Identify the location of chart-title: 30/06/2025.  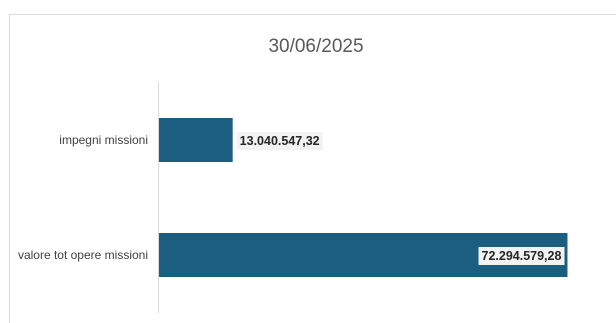
(315, 46).